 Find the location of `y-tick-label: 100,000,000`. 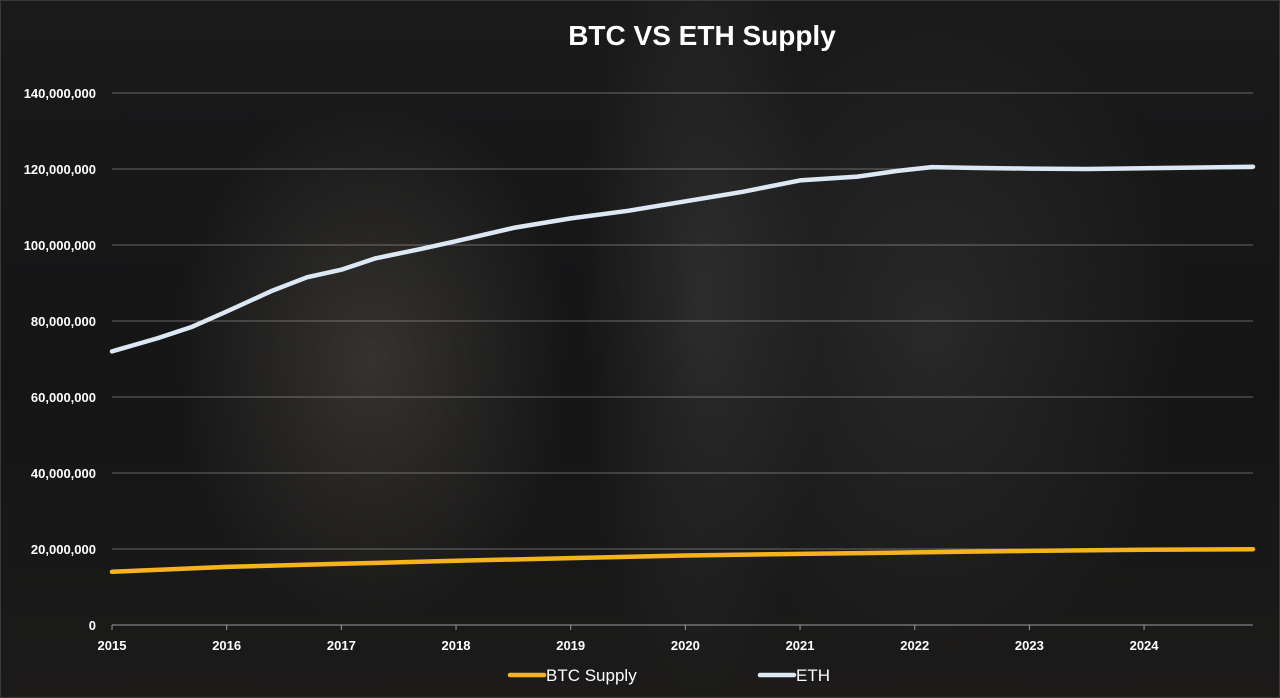

y-tick-label: 100,000,000 is located at coordinates (60, 245).